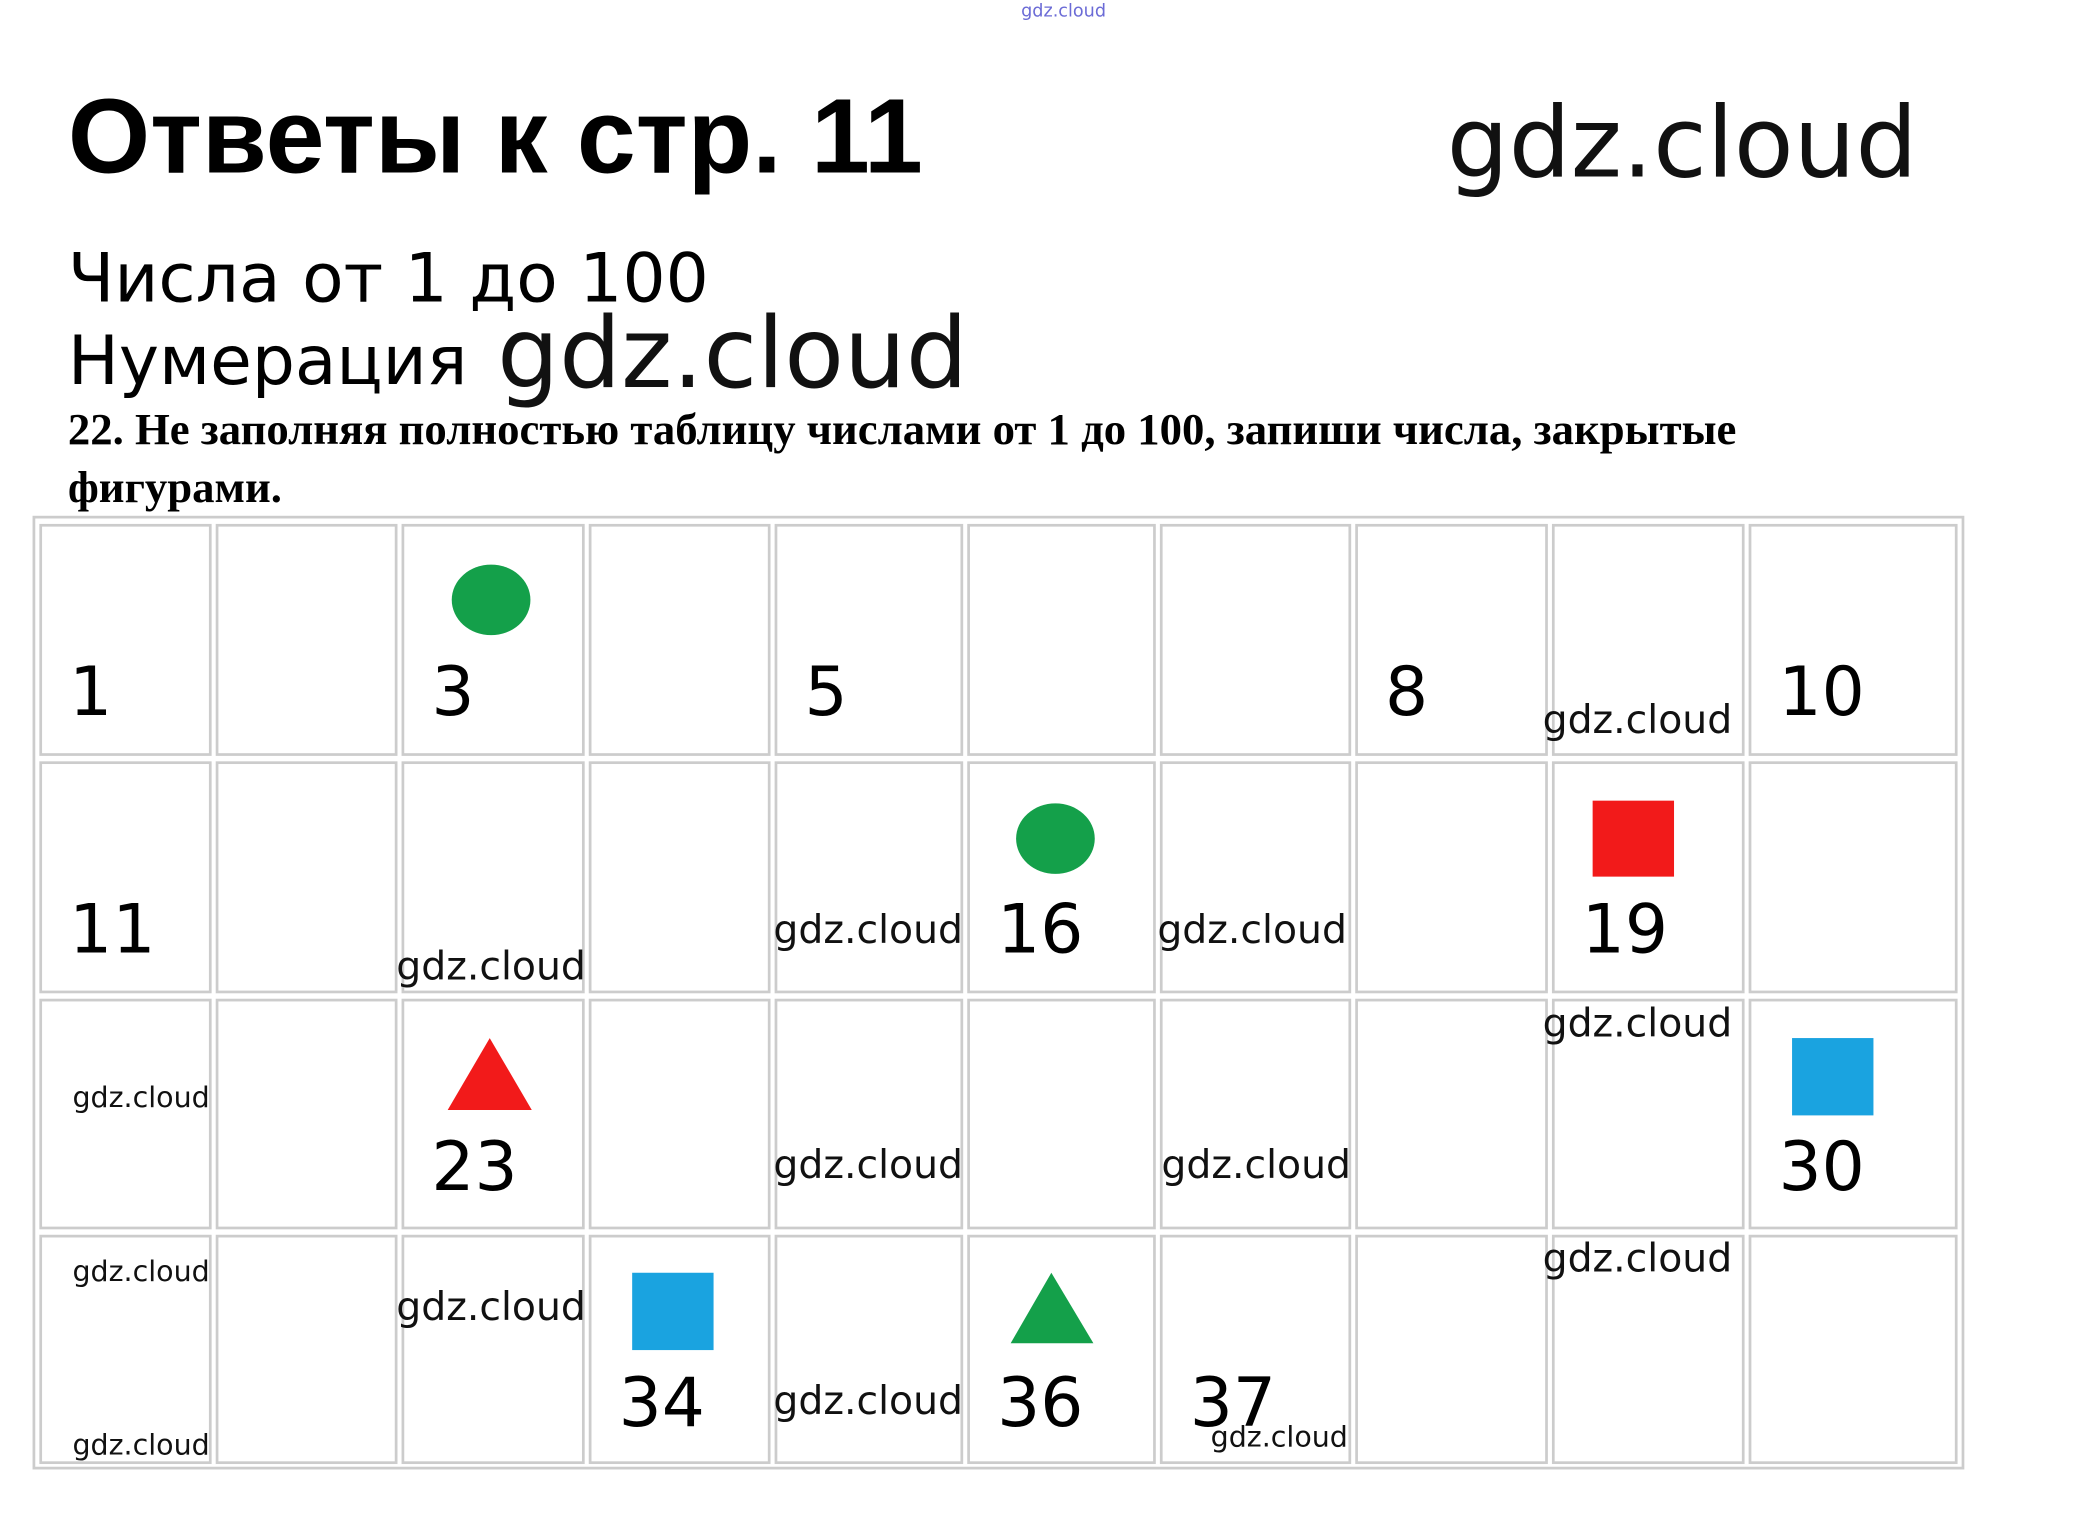 This screenshot has height=1524, width=2100. What do you see at coordinates (1040, 929) in the screenshot?
I see `cell-number: 16` at bounding box center [1040, 929].